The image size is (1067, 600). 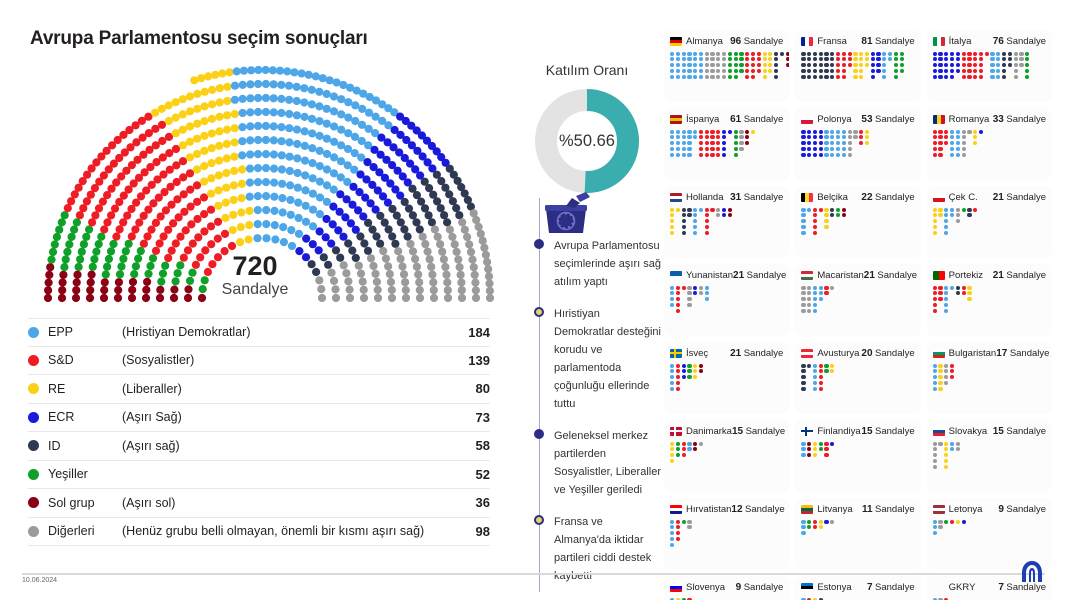 I want to click on country-card: Slovakya 15 Sandalye, so click(x=989, y=456).